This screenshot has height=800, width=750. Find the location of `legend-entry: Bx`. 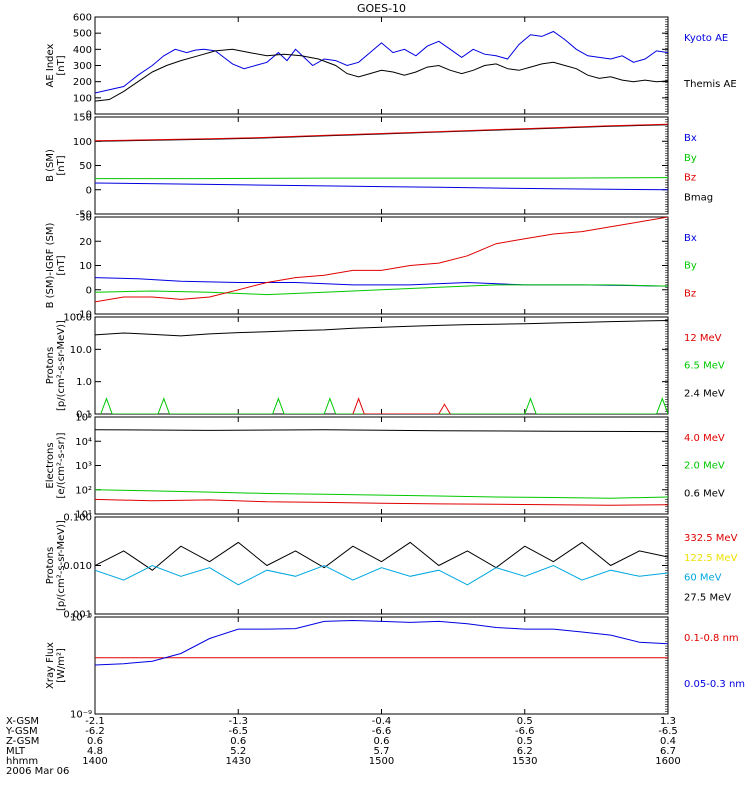

legend-entry: Bx is located at coordinates (690, 238).